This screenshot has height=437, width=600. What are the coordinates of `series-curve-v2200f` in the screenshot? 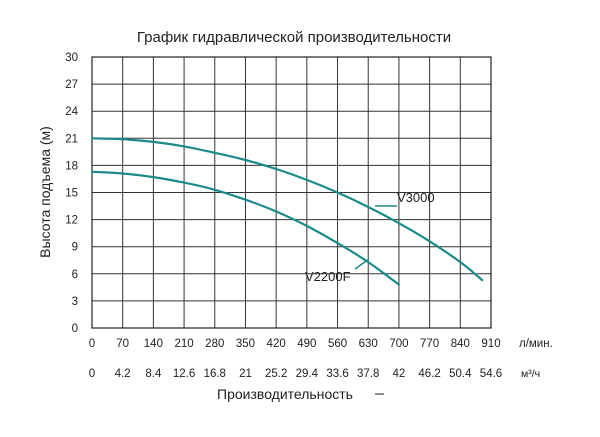 It's located at (245, 228).